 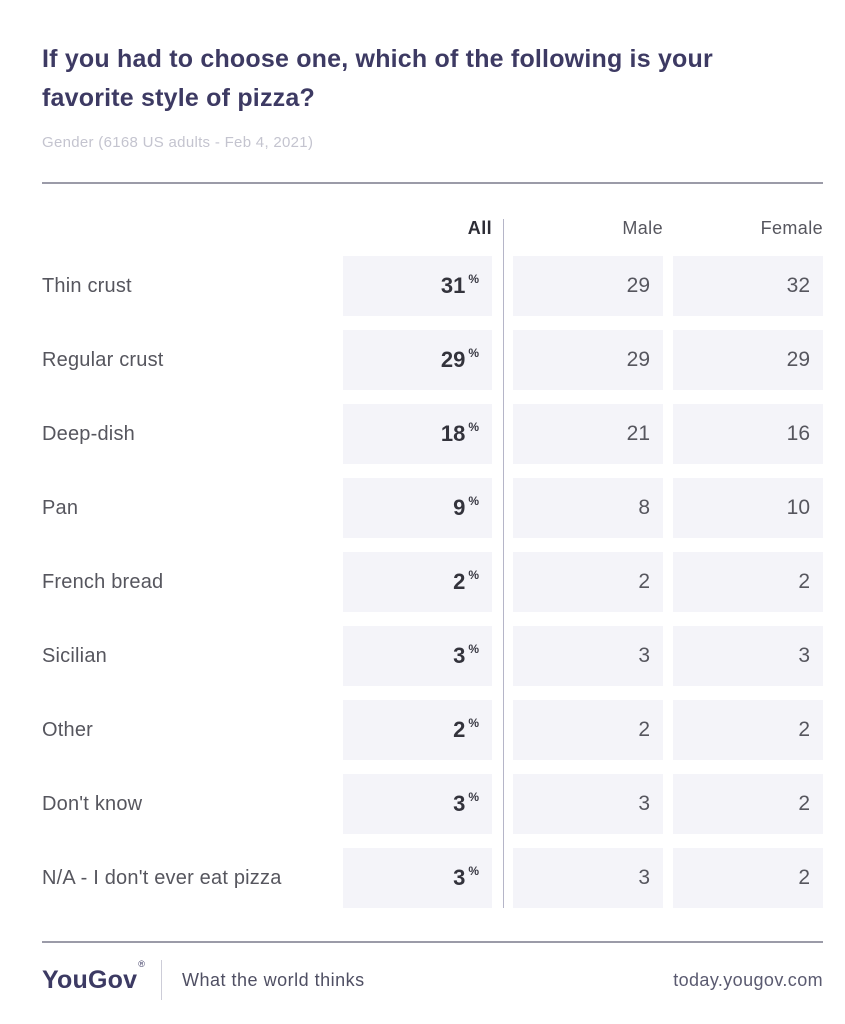 I want to click on registered-trademark-icon: ®, so click(x=142, y=964).